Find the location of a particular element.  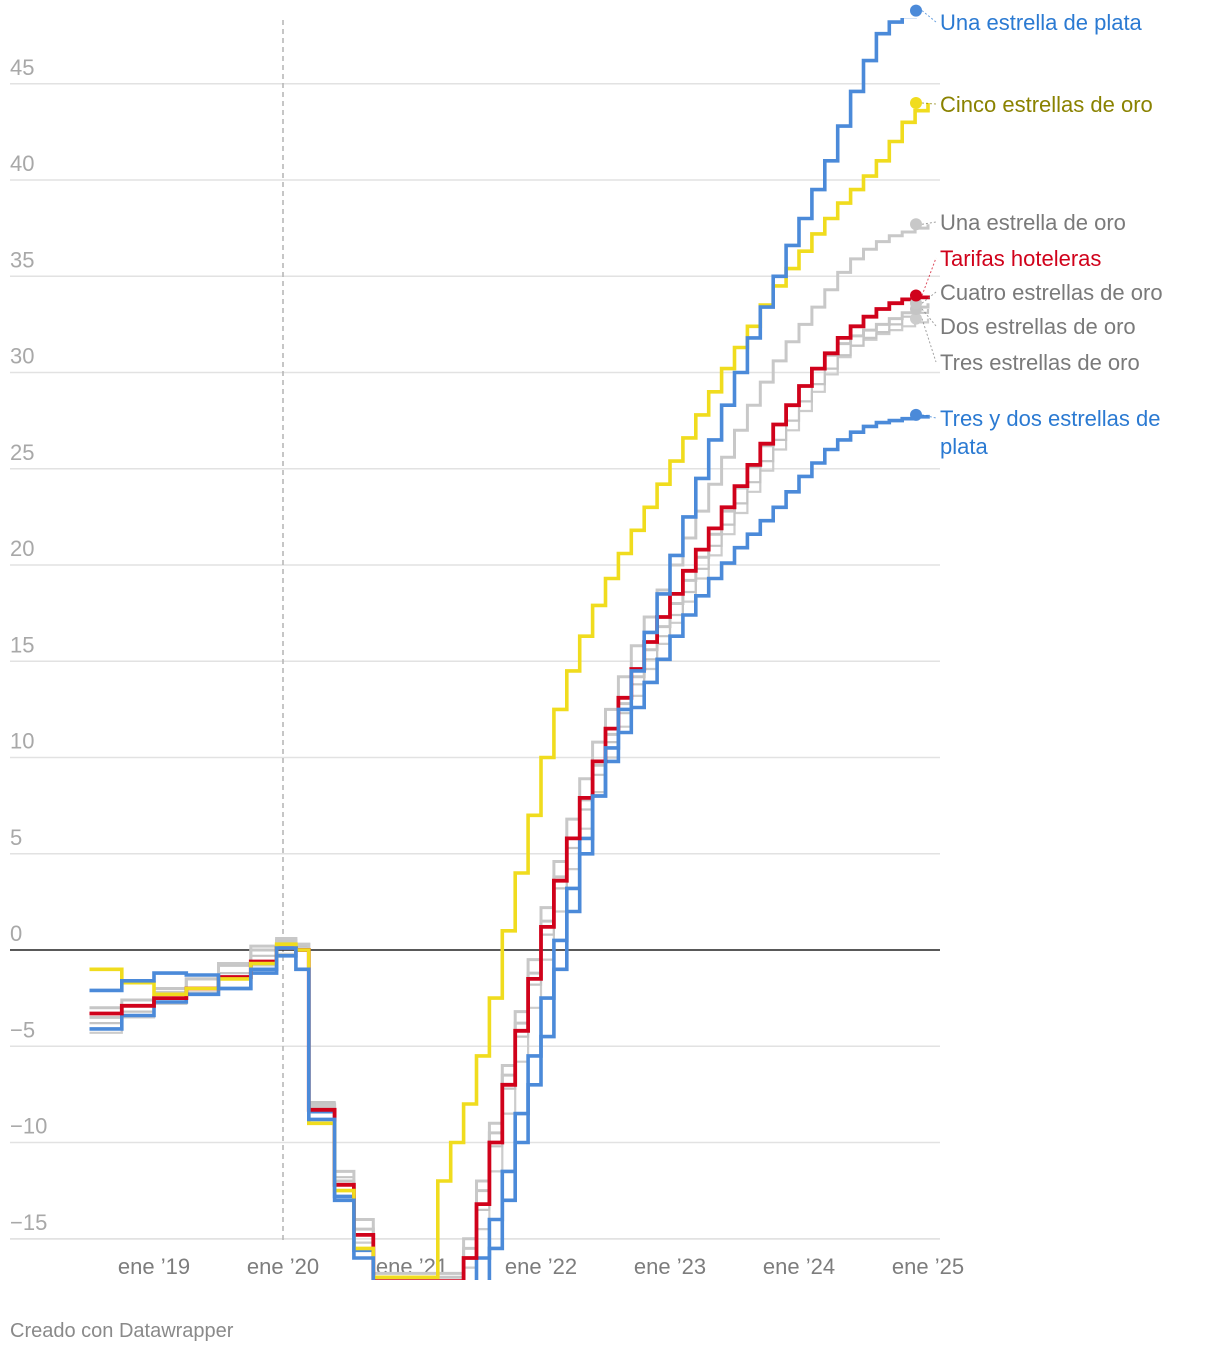

y-tick-label: 15 is located at coordinates (22, 644).